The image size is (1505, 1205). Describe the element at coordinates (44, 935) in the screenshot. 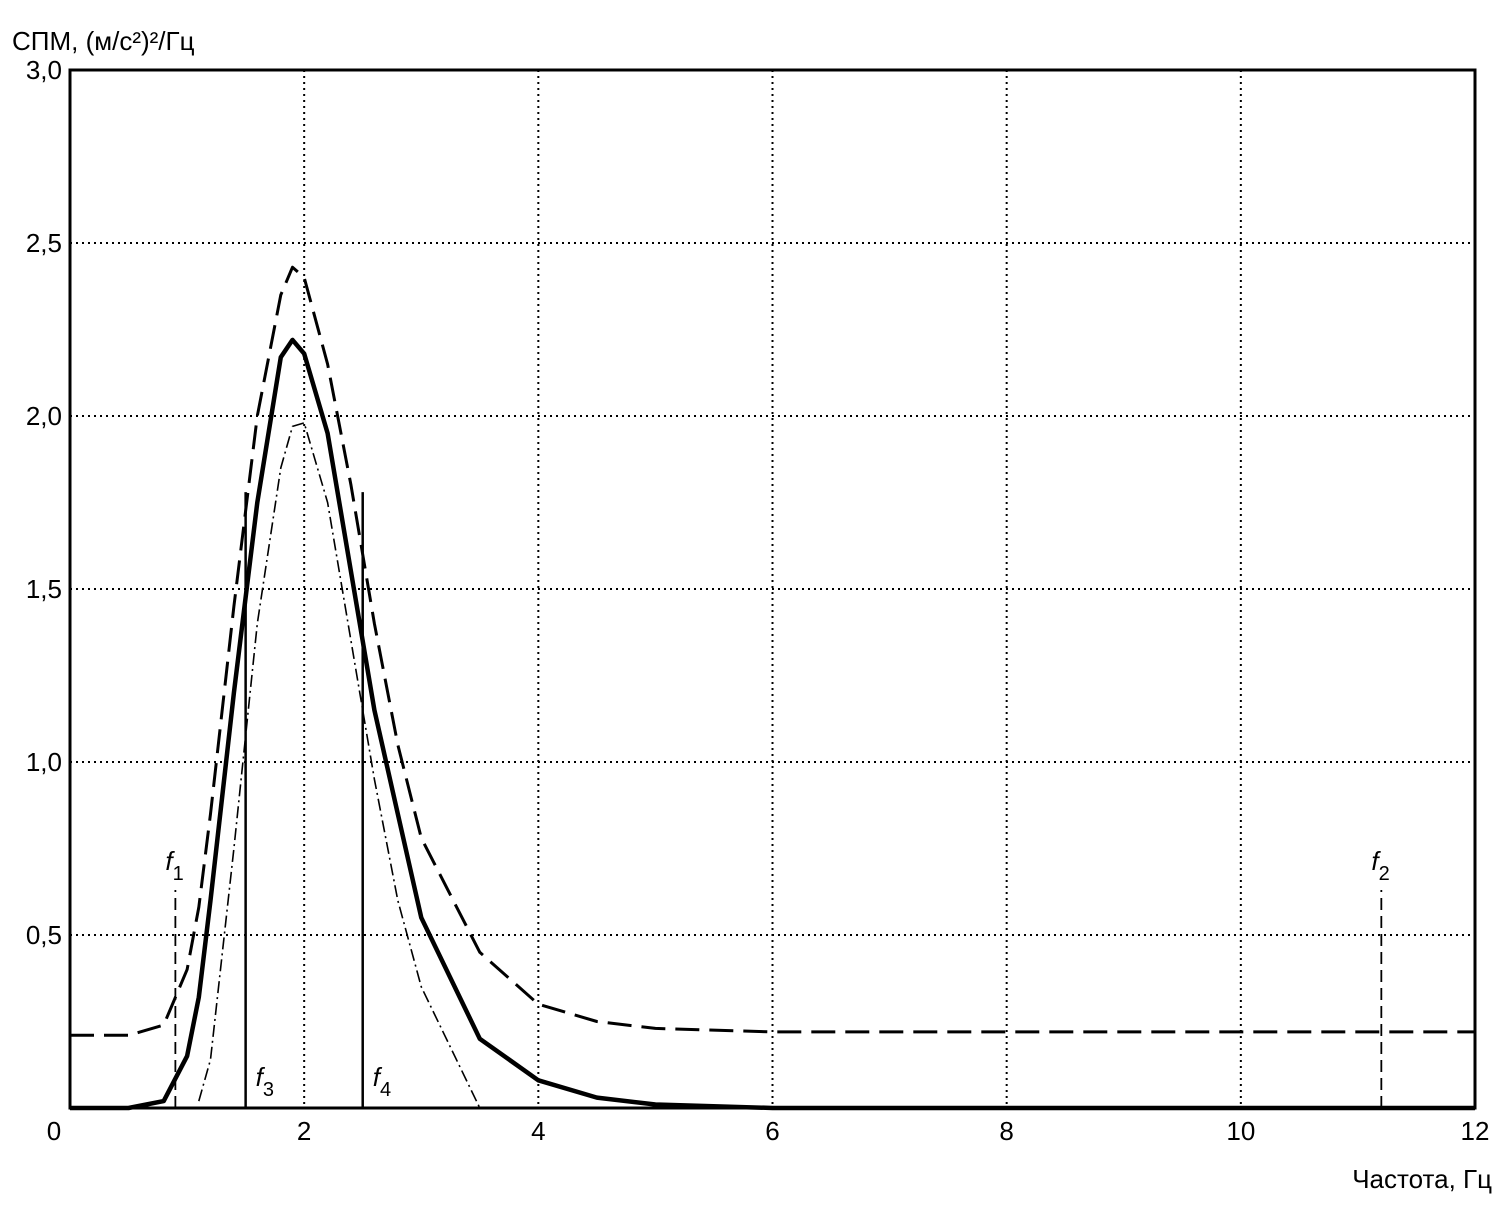

I see `y-tick-label: 0,5` at that location.